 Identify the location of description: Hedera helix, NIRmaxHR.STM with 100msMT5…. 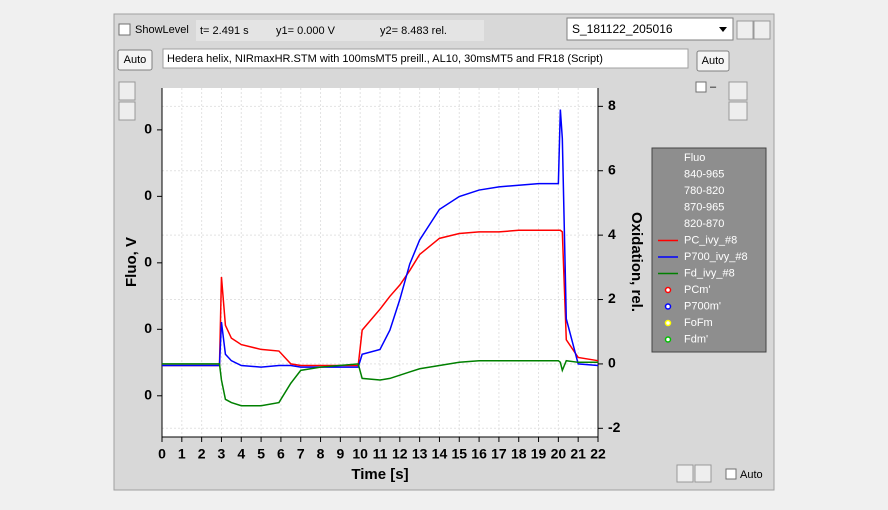
(385, 59).